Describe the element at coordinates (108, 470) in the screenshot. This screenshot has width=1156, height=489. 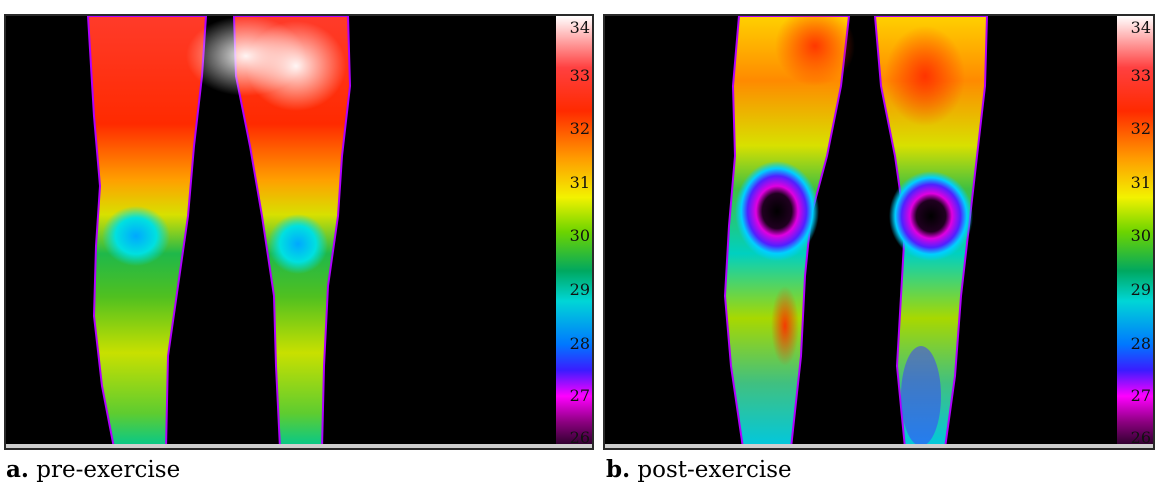
I see `caption-text: pre-exercise` at that location.